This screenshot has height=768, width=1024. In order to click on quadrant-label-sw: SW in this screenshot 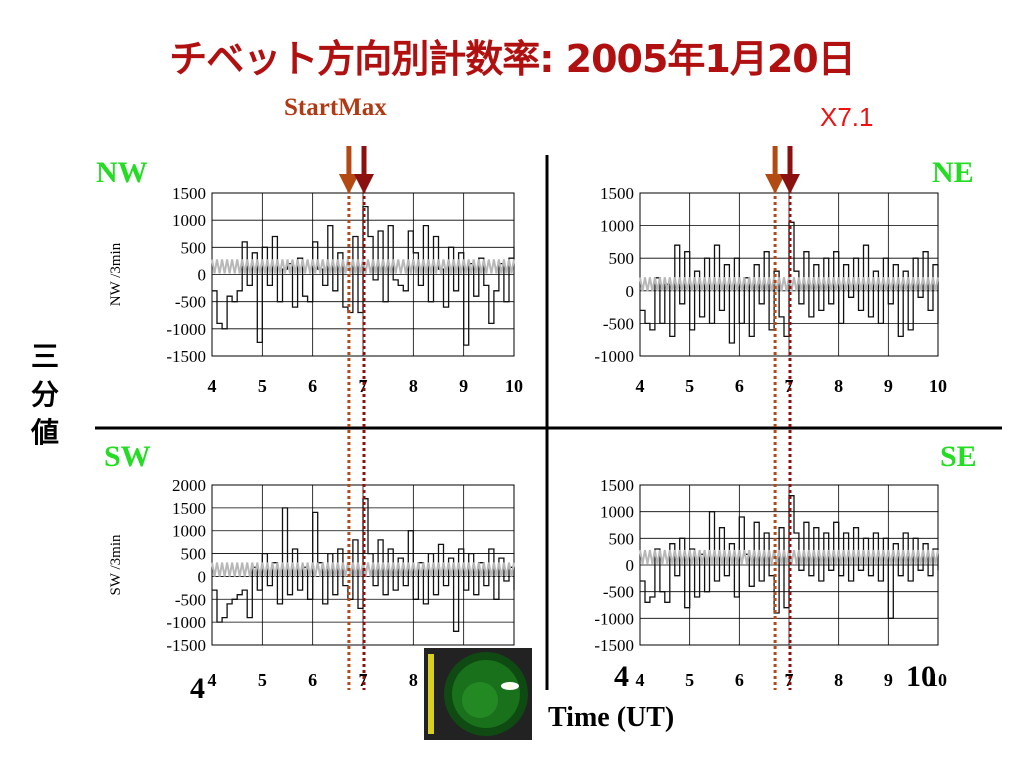, I will do `click(127, 456)`.